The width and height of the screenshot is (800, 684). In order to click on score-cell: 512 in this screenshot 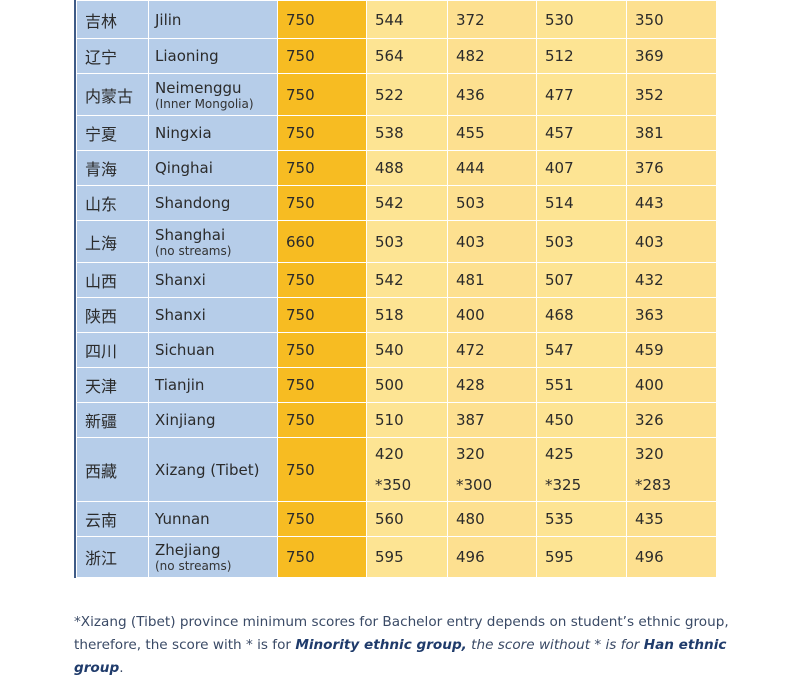, I will do `click(581, 56)`.